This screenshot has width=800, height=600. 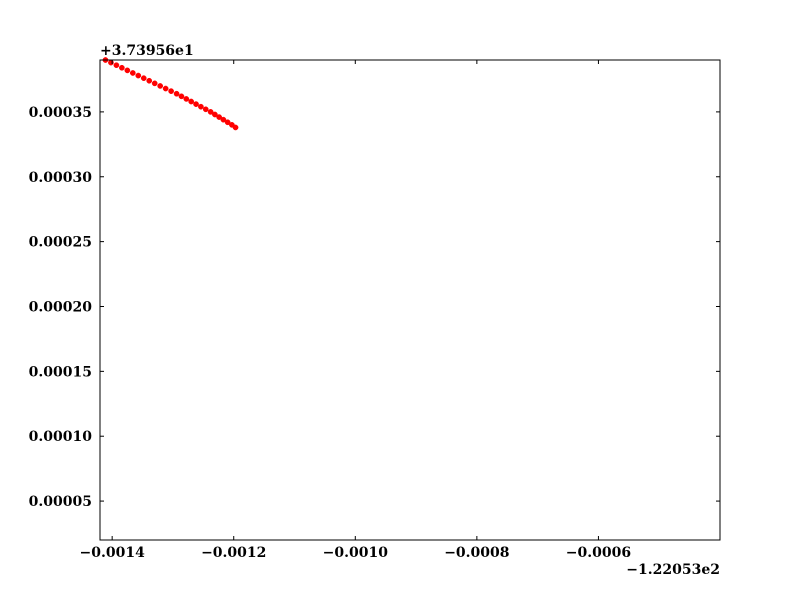 I want to click on y-tick-label: 0.00010, so click(x=61, y=437).